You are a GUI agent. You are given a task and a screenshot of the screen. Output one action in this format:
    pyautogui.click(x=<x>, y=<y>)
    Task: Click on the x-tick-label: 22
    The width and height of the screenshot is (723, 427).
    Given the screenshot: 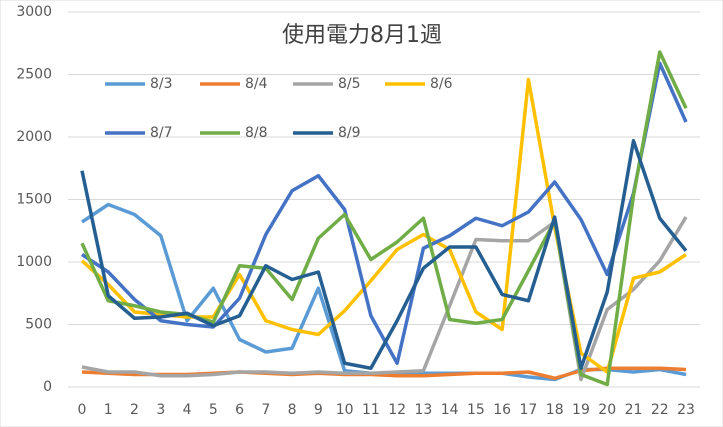 What is the action you would take?
    pyautogui.click(x=660, y=410)
    